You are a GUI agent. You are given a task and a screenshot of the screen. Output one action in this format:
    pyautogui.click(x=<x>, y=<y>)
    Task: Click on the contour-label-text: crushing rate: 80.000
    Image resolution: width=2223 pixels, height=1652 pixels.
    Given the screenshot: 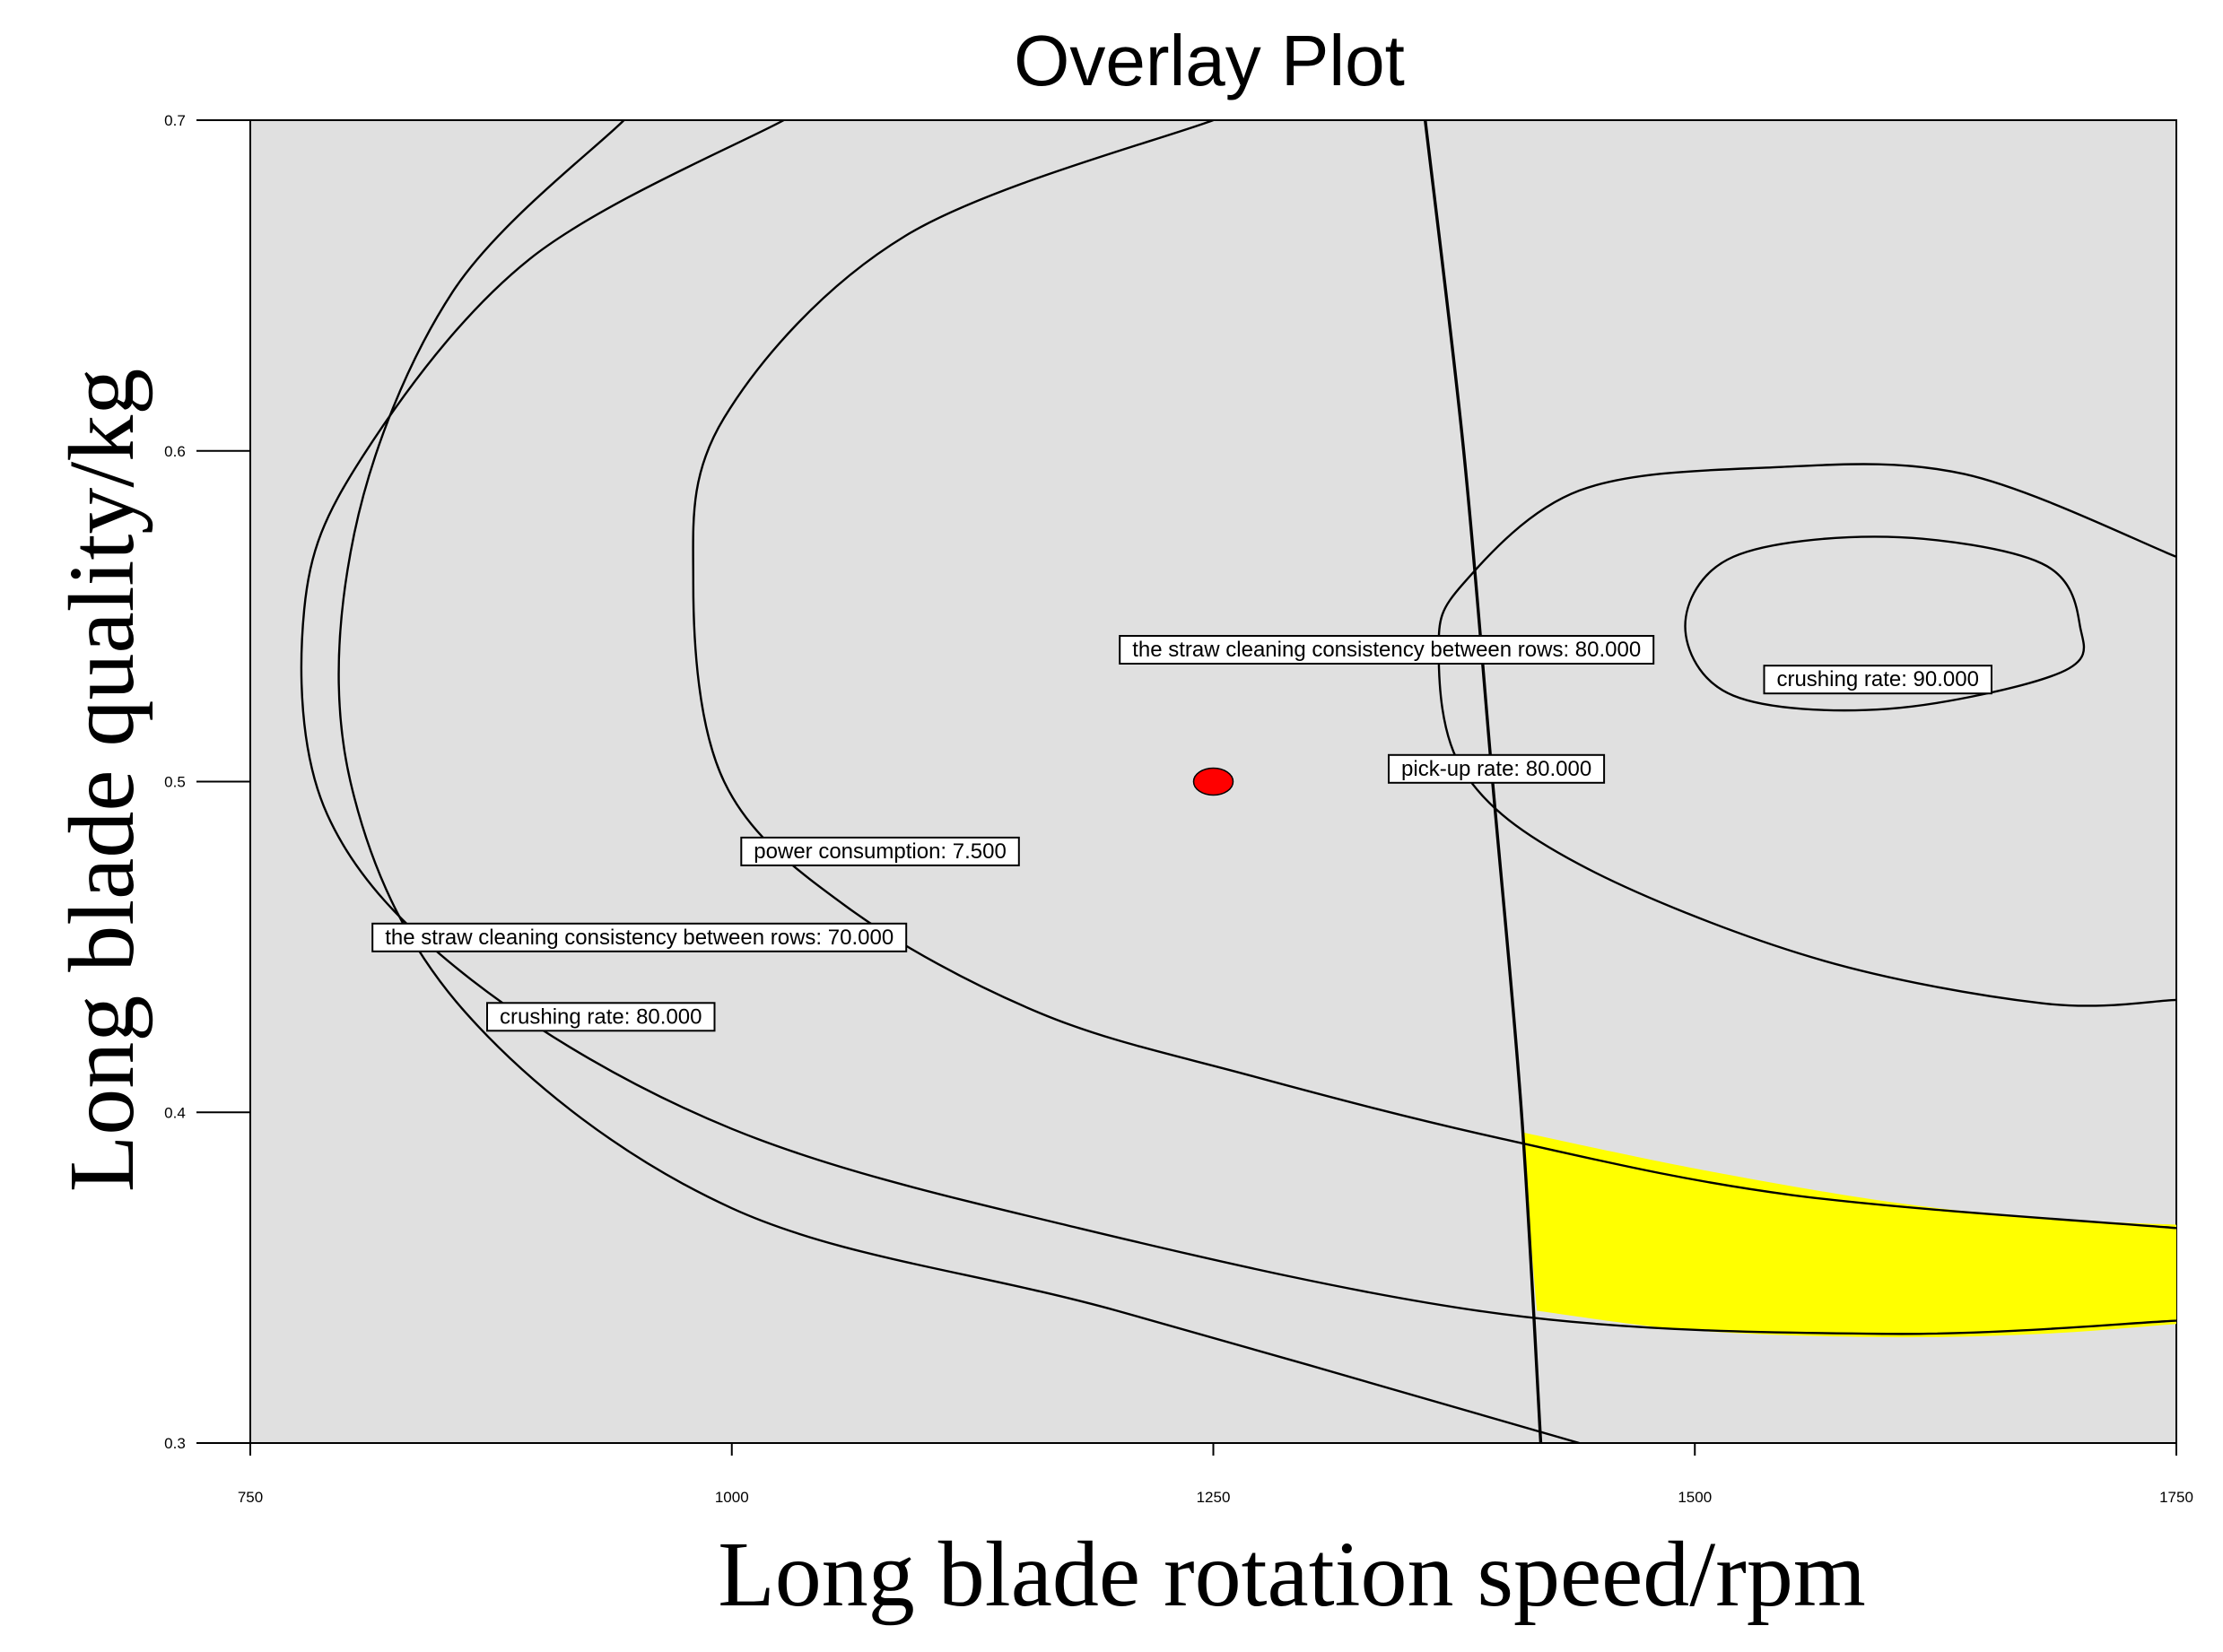 What is the action you would take?
    pyautogui.click(x=601, y=1016)
    